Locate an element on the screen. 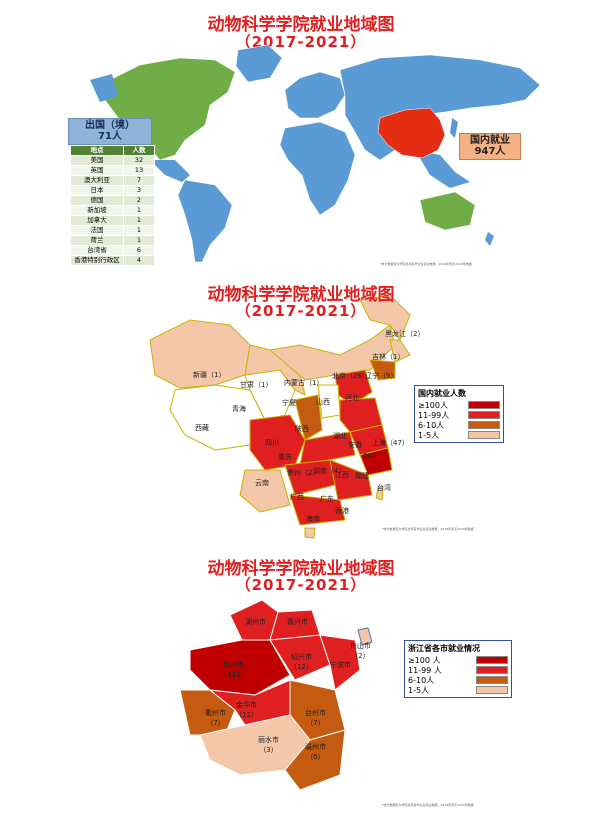 Image resolution: width=602 pixels, height=821 pixels. china-map-years: （2017-2021） is located at coordinates (301, 311).